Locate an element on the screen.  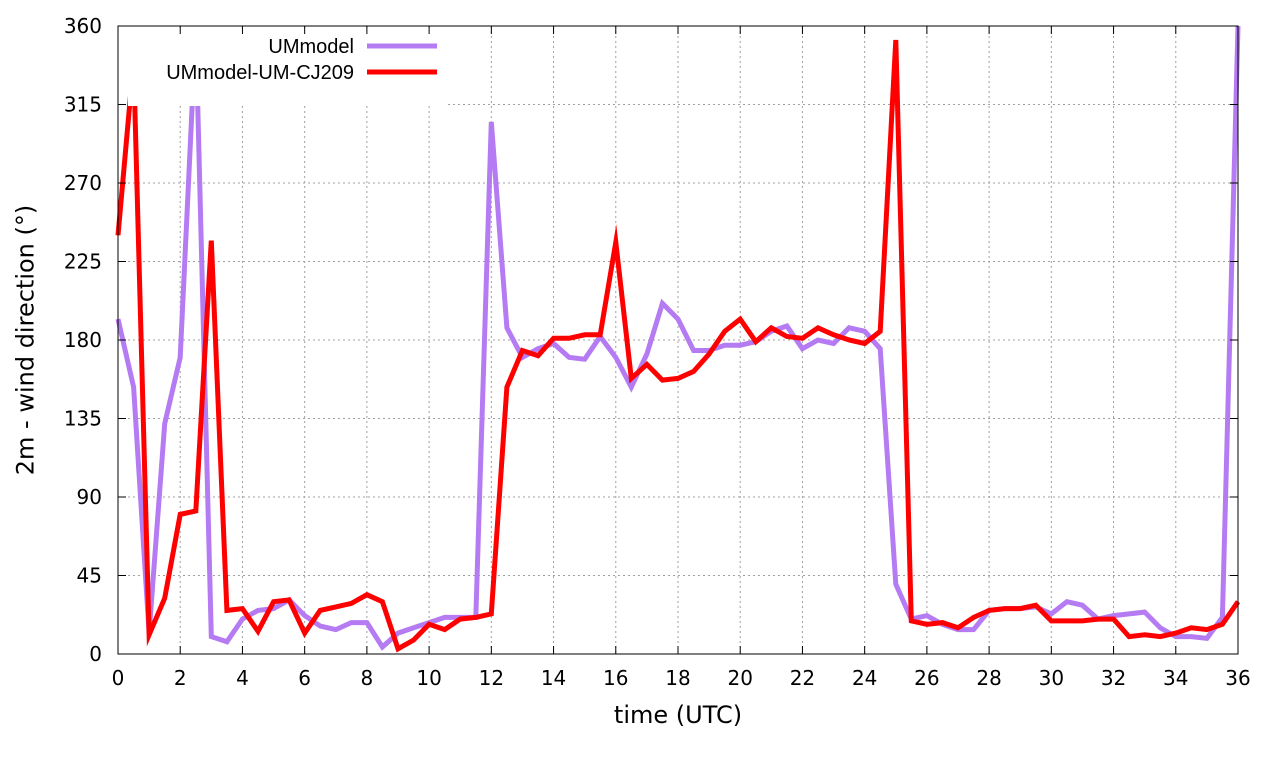
legend: UMmodel UMmodel-UM-CJ209 is located at coordinates (301, 60).